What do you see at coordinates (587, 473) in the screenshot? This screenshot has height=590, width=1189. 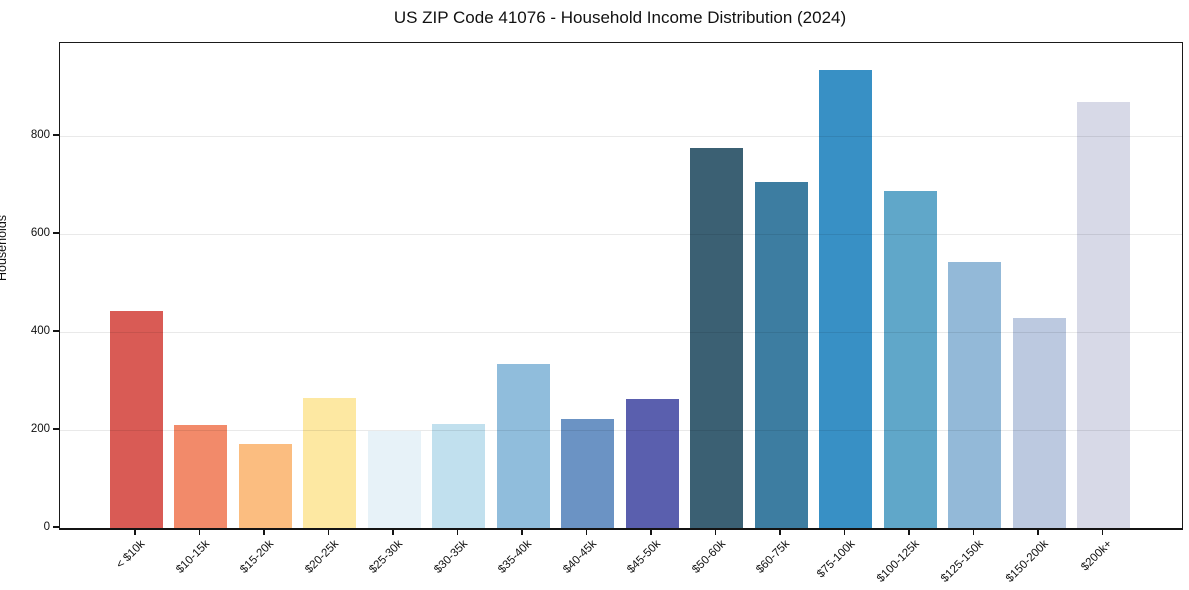 I see `bar-$40-45k` at bounding box center [587, 473].